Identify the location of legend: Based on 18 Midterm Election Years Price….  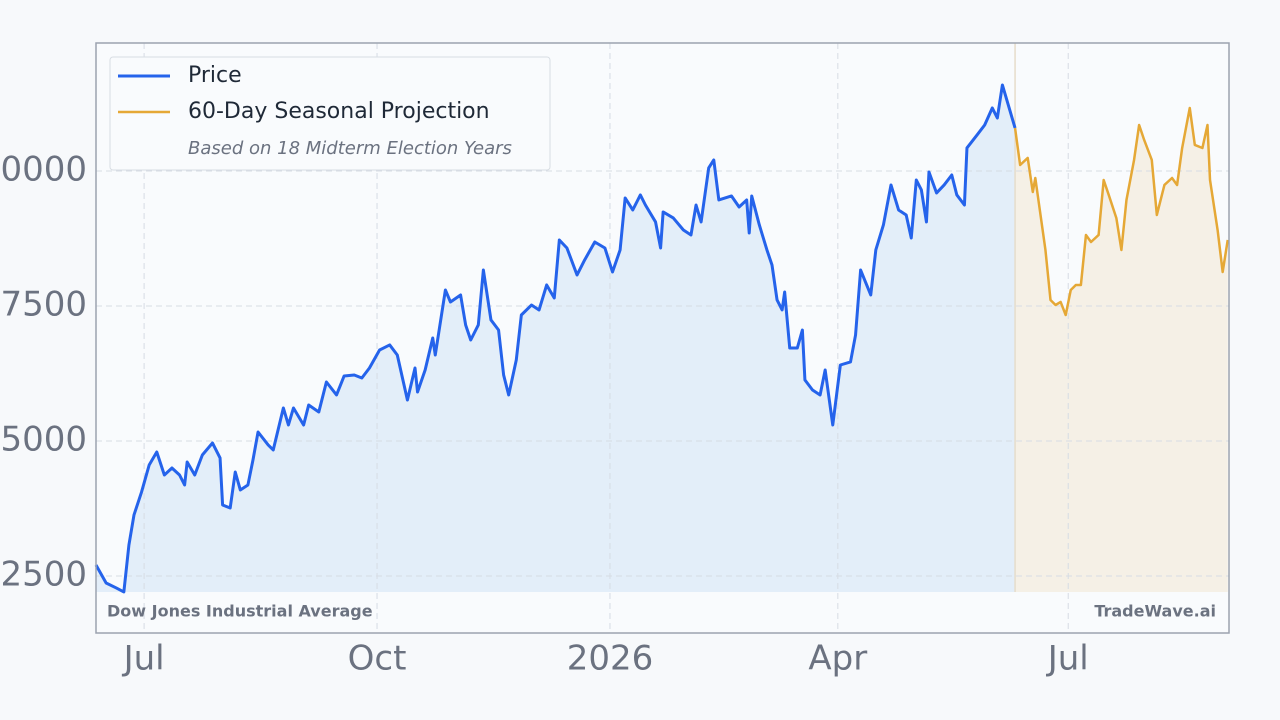
(330, 113).